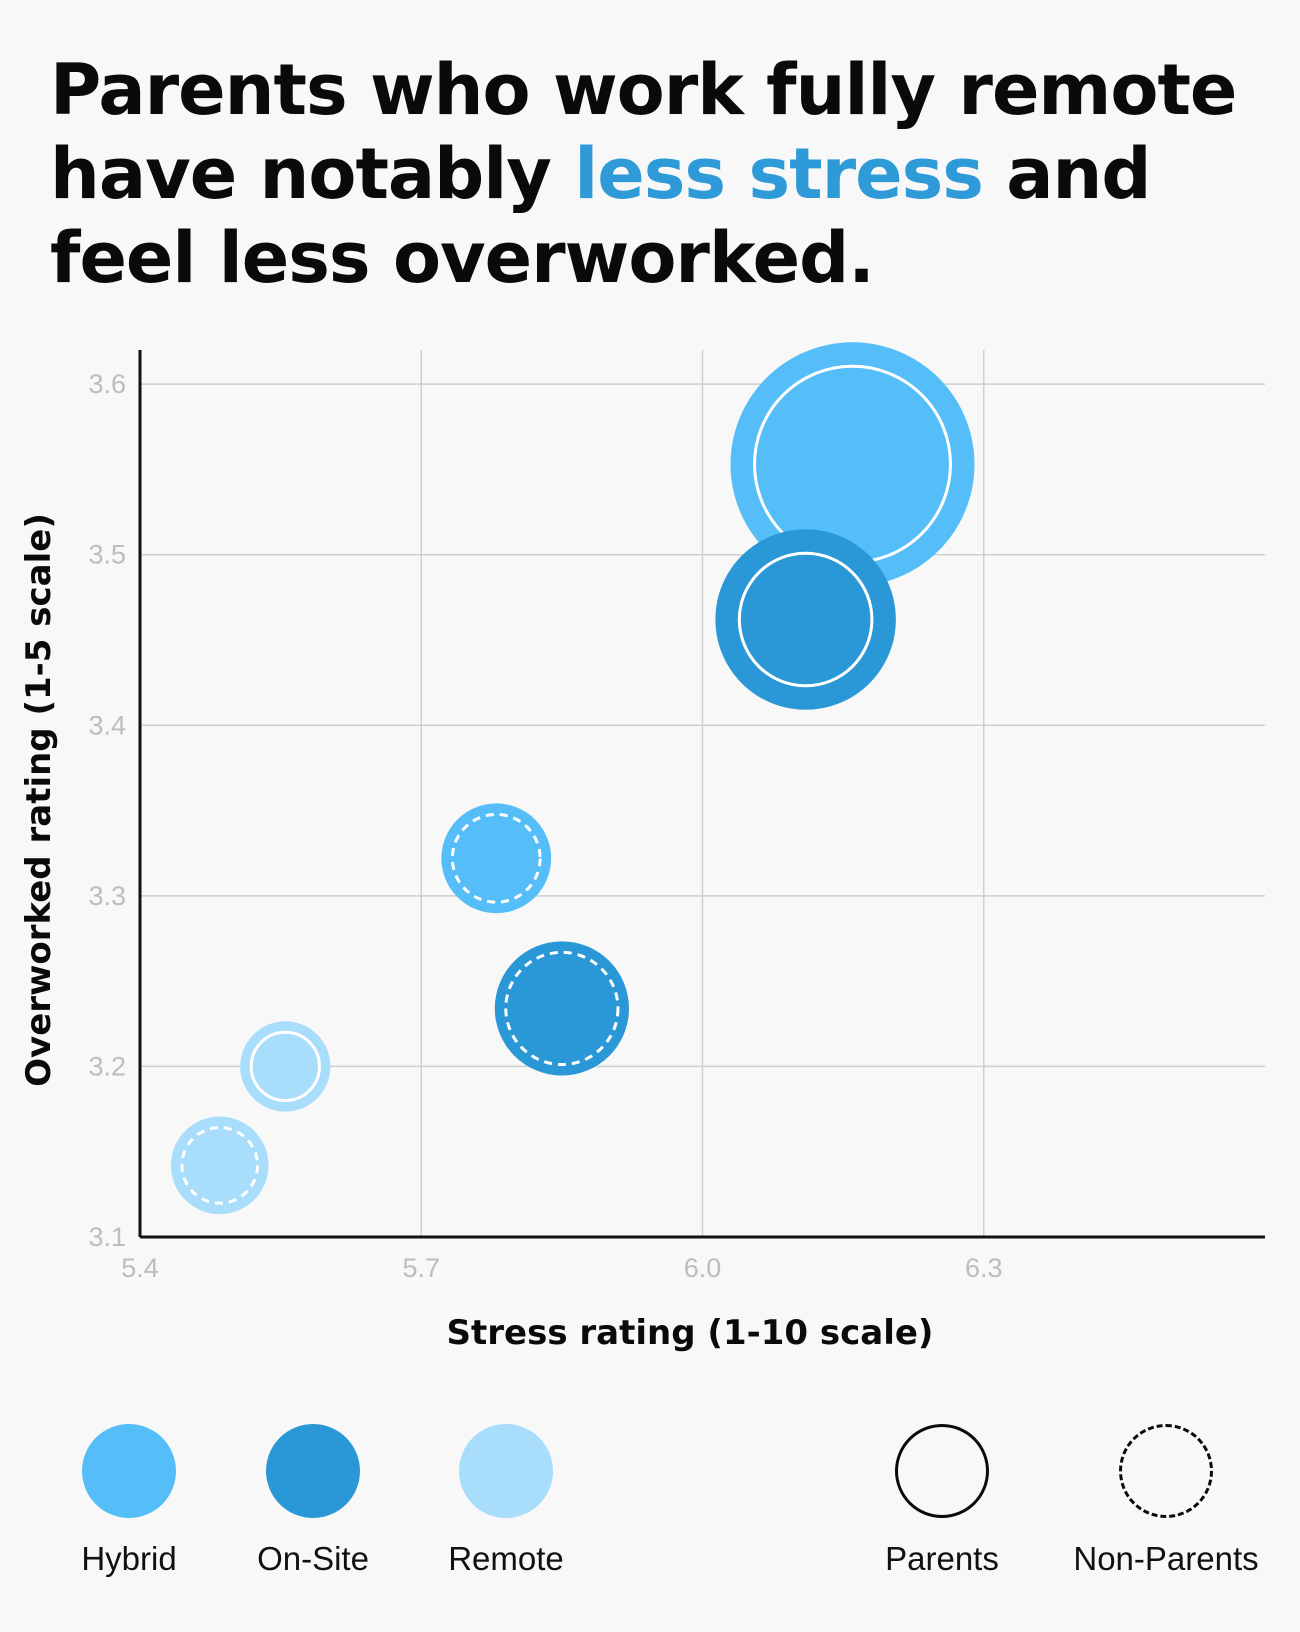 This screenshot has height=1632, width=1300. I want to click on bubble-onsite-parents, so click(805, 619).